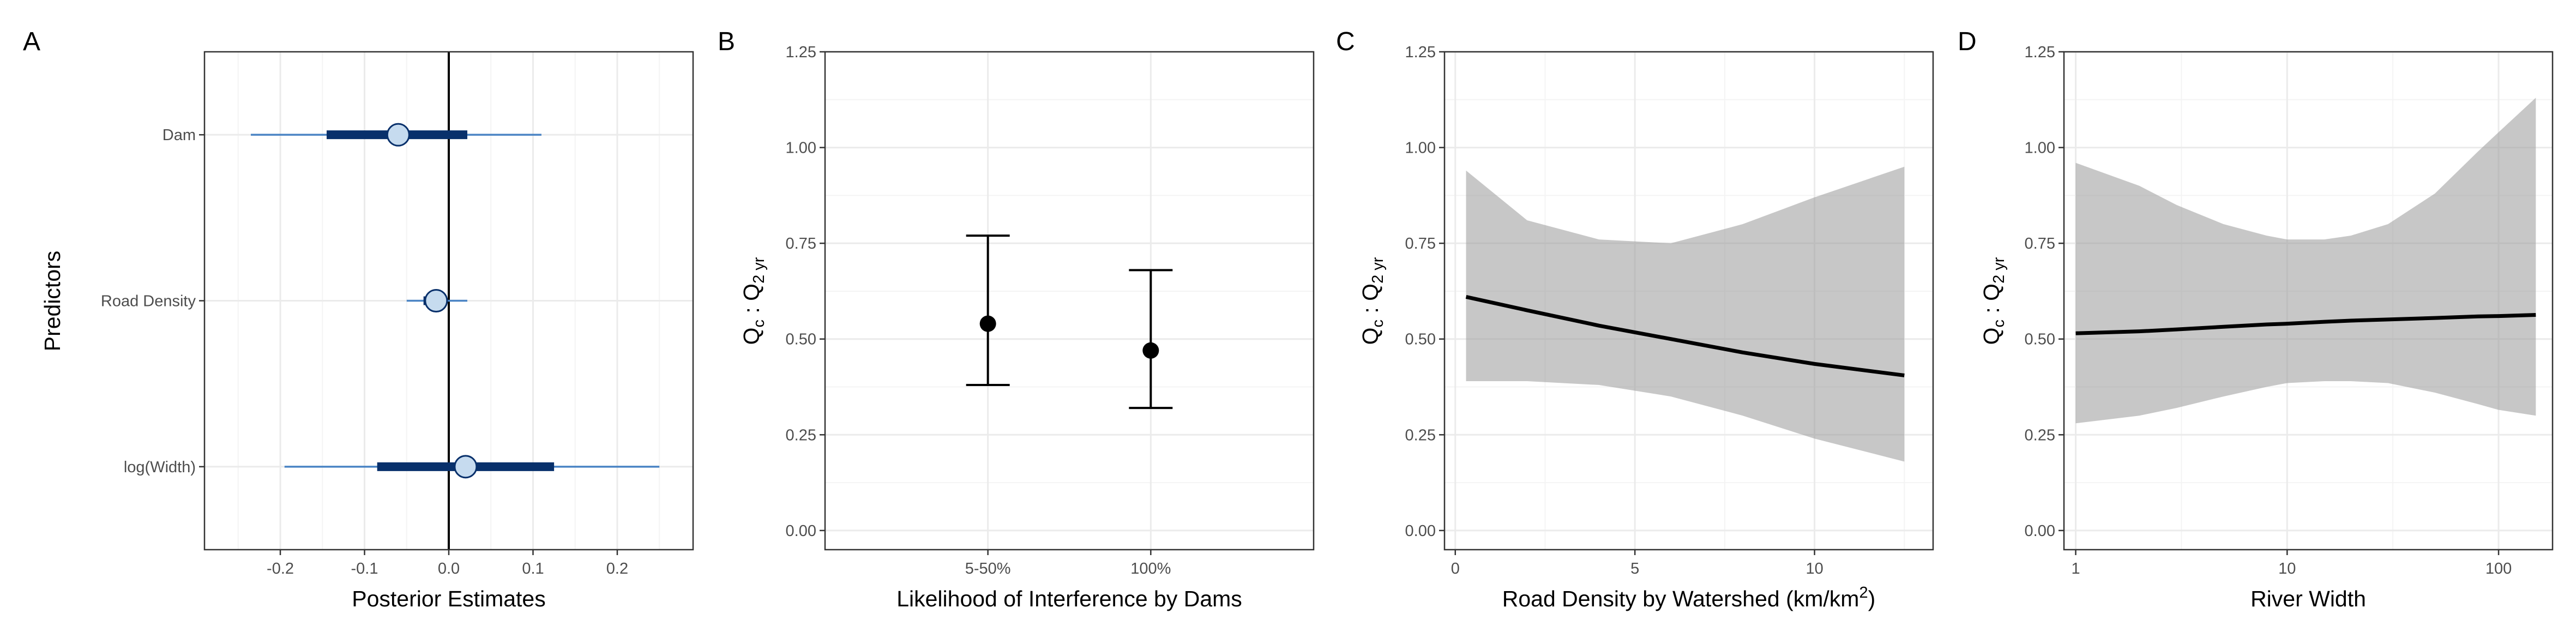 Image resolution: width=2576 pixels, height=644 pixels. What do you see at coordinates (1420, 339) in the screenshot?
I see `panel-c-y-tick-label: 0.50` at bounding box center [1420, 339].